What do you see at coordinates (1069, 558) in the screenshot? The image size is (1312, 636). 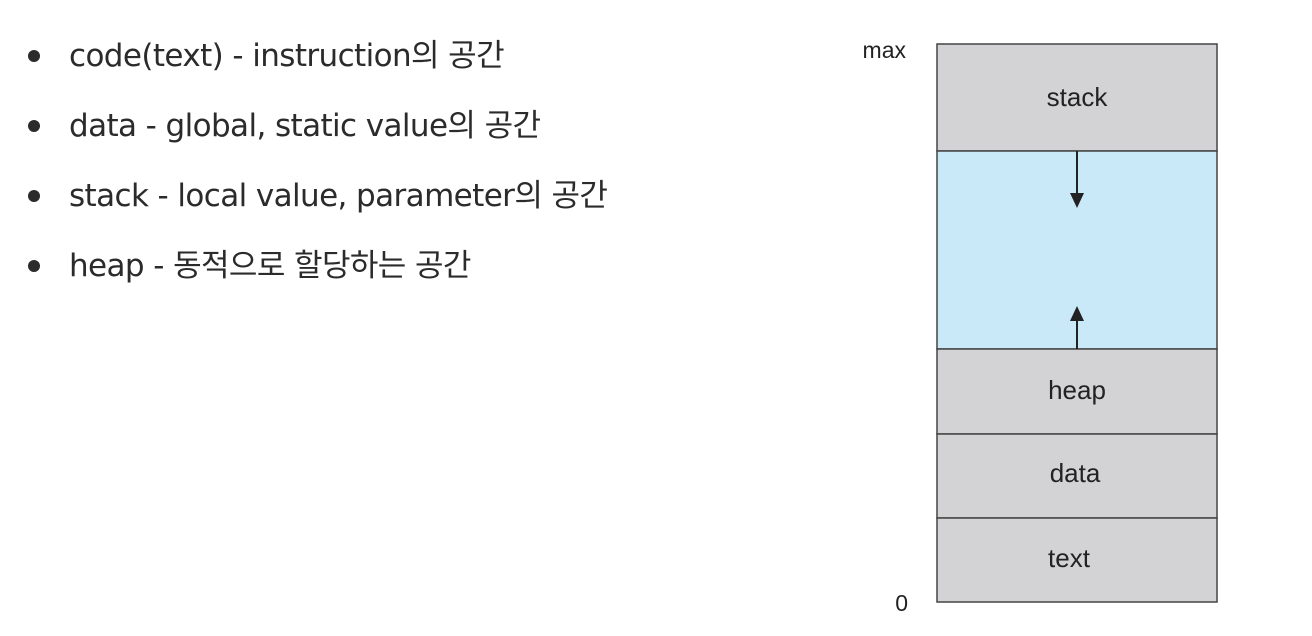 I see `segment-text-label: text` at bounding box center [1069, 558].